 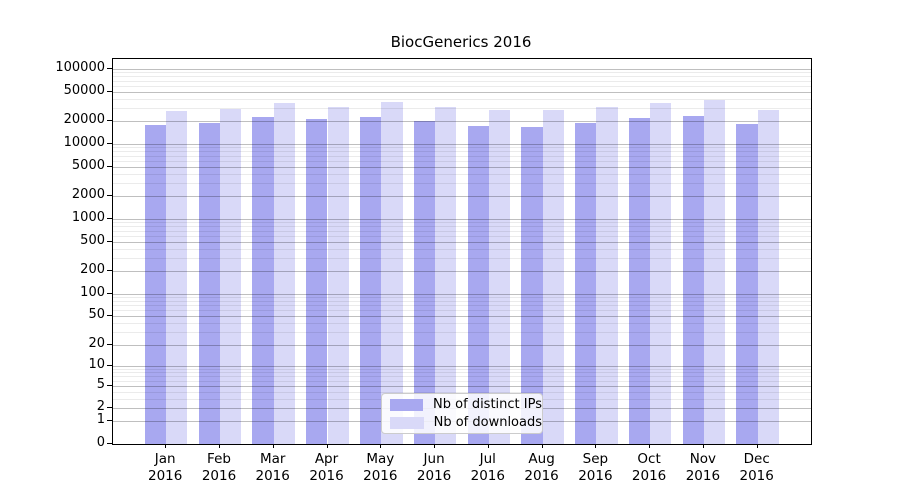 I want to click on y-tick-label: 50, so click(x=96, y=314).